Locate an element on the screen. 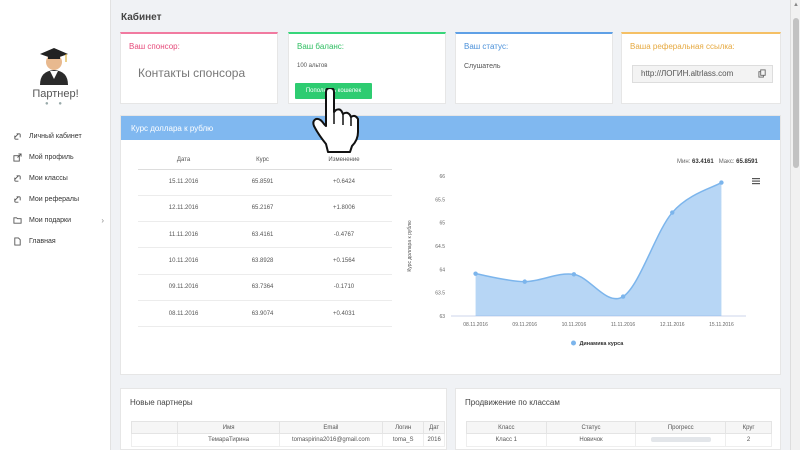 This screenshot has width=800, height=450. avatar-icon is located at coordinates (54, 66).